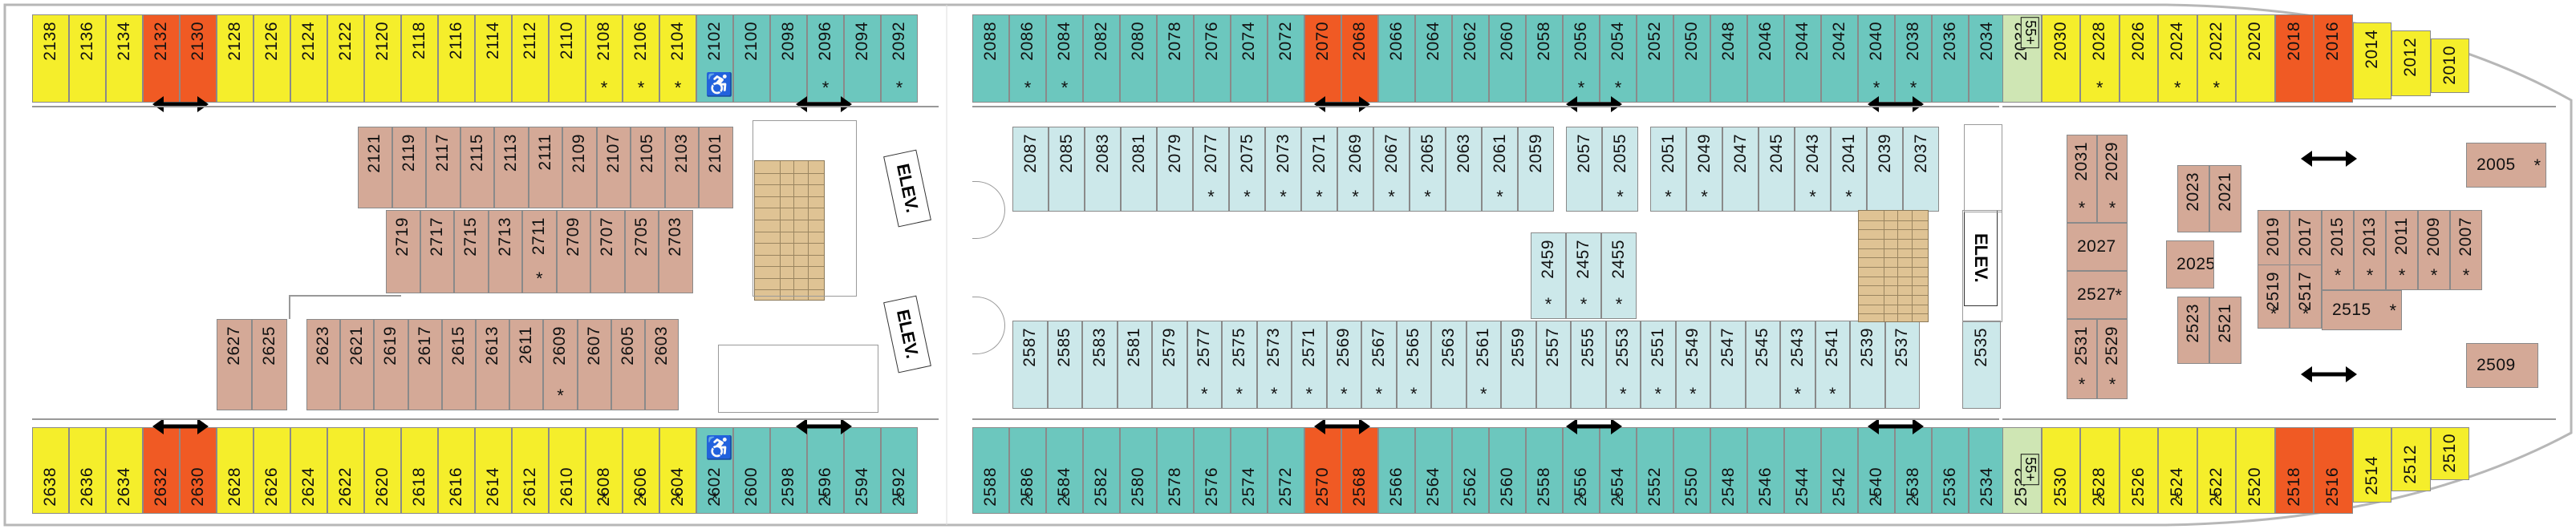 The image size is (2576, 529). Describe the element at coordinates (567, 470) in the screenshot. I see `cabin-2610: 2610` at that location.